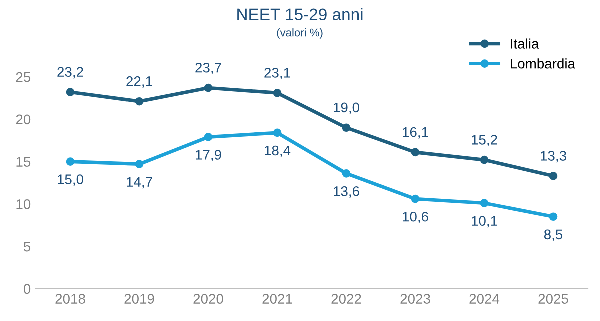 Image resolution: width=600 pixels, height=321 pixels. I want to click on data-label: 19,0, so click(347, 108).